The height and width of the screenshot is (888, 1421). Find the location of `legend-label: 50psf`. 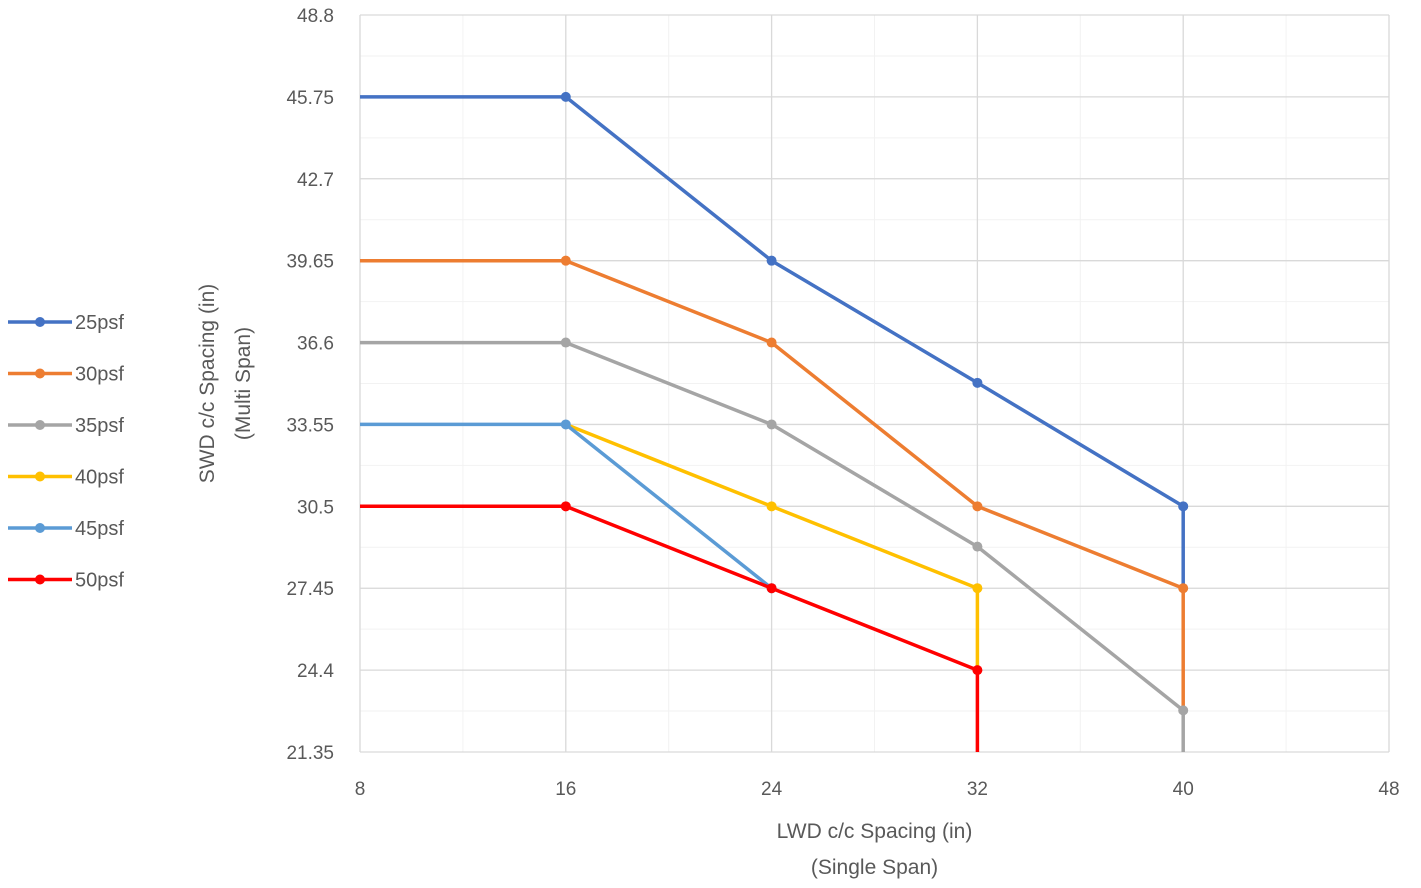

legend-label: 50psf is located at coordinates (99, 581).